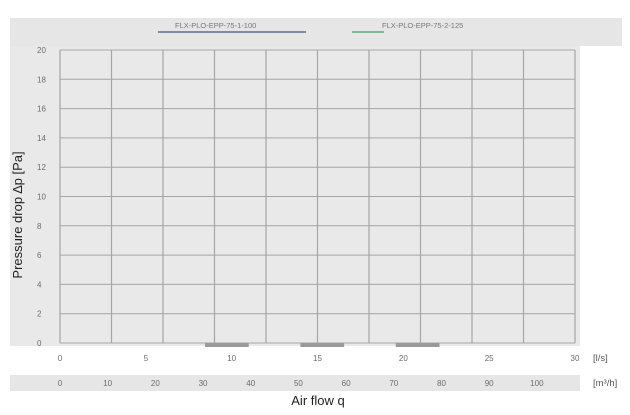 Image resolution: width=630 pixels, height=415 pixels. I want to click on x-tick-label-primary-5: 25, so click(489, 358).